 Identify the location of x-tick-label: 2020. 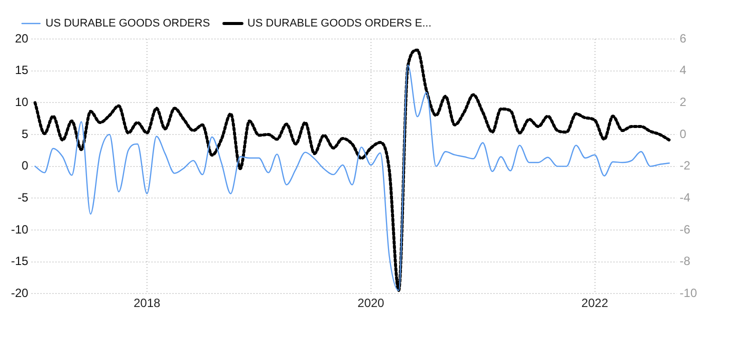
(371, 303).